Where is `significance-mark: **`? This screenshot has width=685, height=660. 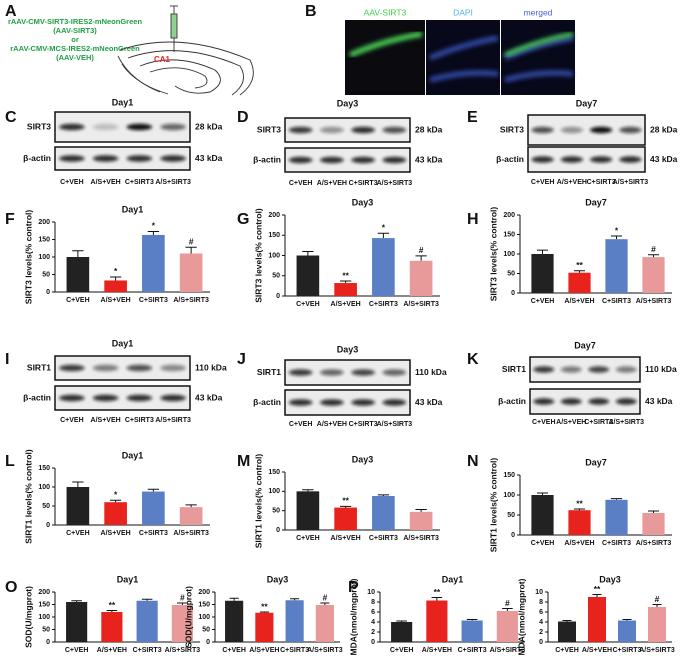
significance-mark: ** is located at coordinates (437, 592).